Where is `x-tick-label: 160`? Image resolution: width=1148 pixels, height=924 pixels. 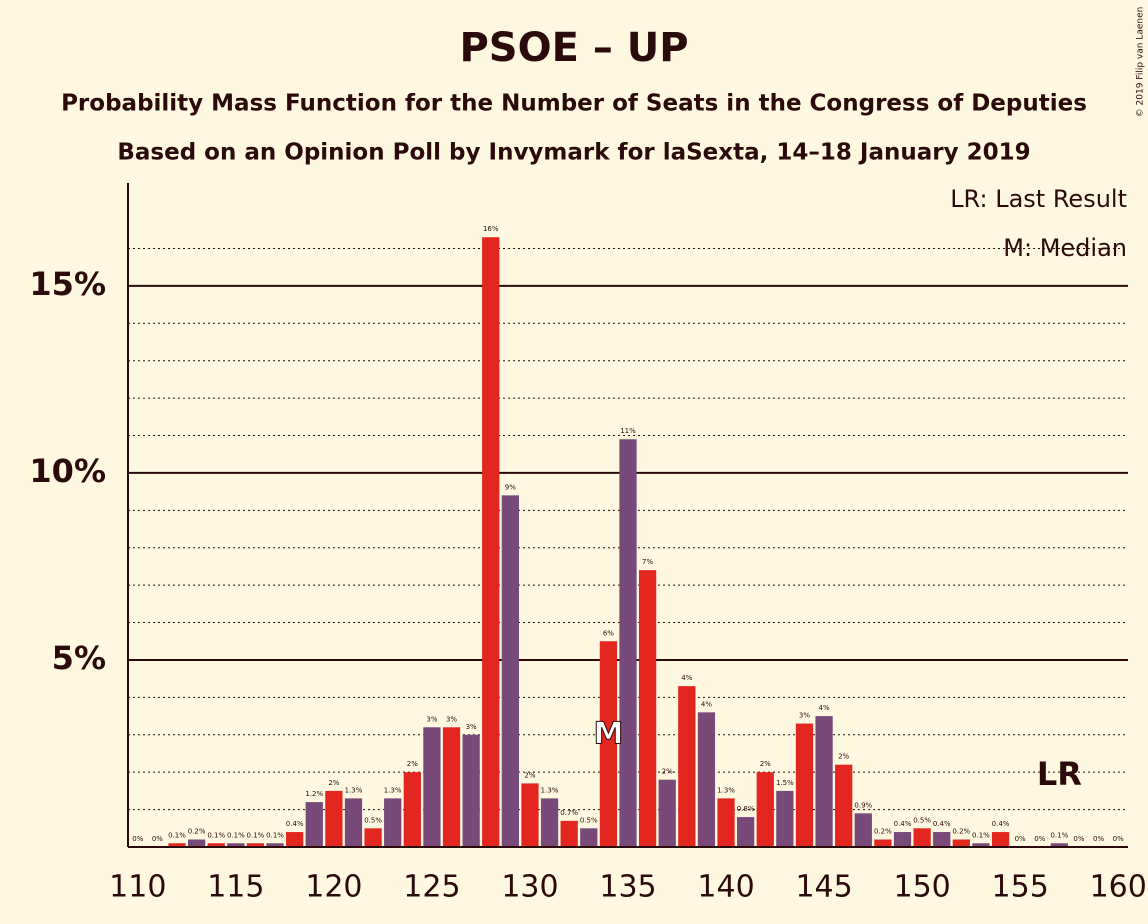
x-tick-label: 160 is located at coordinates (1118, 887).